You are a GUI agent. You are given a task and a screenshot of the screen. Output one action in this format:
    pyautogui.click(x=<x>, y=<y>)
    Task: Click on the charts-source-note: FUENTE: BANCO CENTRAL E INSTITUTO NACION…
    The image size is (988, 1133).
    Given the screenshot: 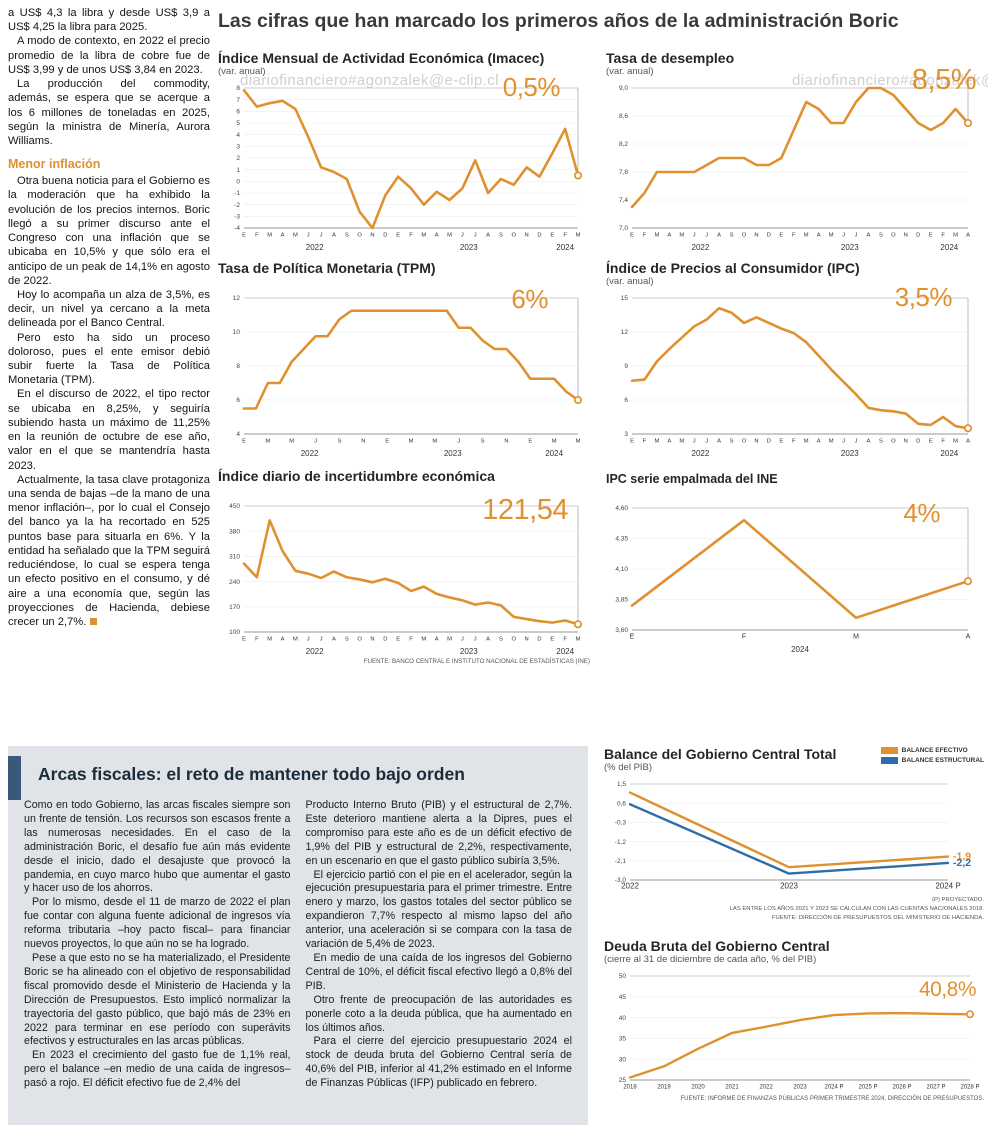 What is the action you would take?
    pyautogui.click(x=476, y=661)
    